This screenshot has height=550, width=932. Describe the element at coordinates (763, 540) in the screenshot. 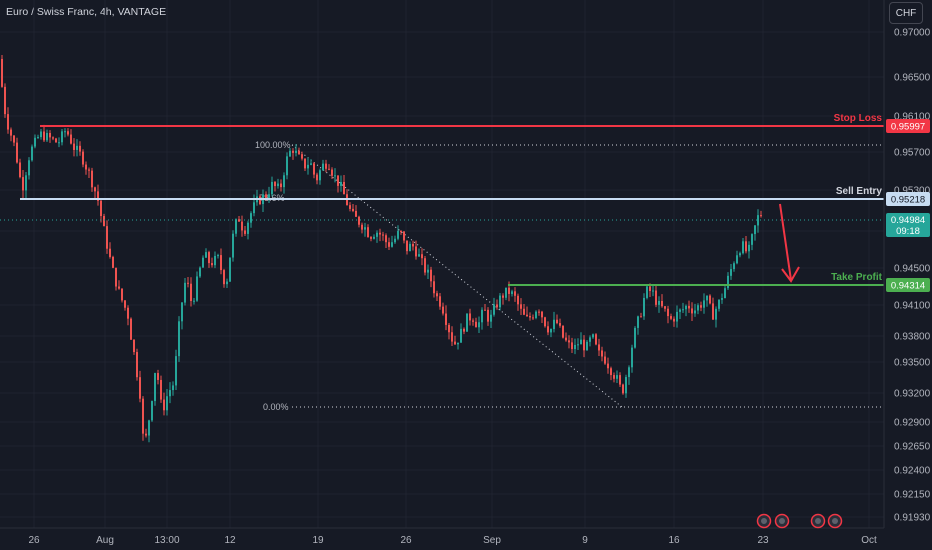

I see `time-tick-label: 23` at that location.